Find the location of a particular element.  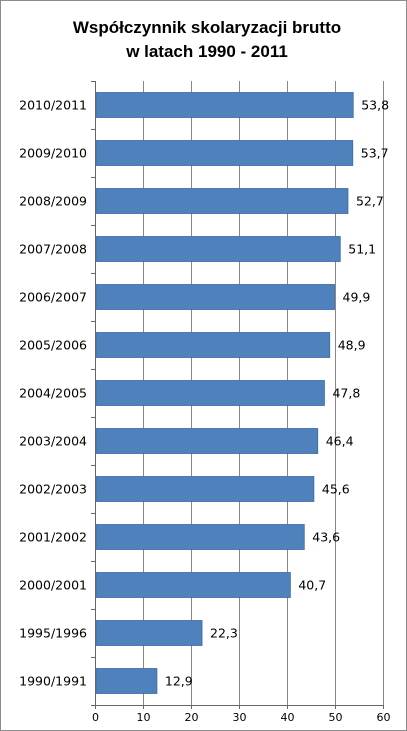

x-tick-label: 60 is located at coordinates (384, 717).